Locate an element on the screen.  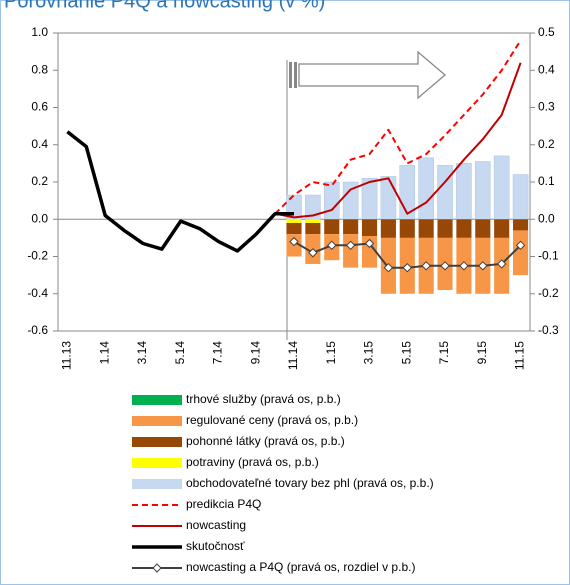
x-tick-label: 5.14 is located at coordinates (180, 353).